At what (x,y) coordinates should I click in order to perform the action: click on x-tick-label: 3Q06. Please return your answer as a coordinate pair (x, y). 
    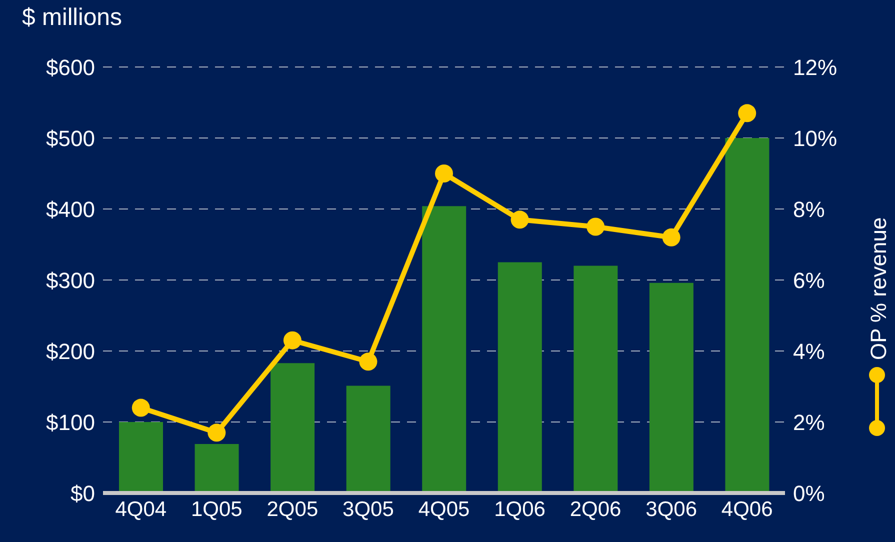
    Looking at the image, I should click on (672, 509).